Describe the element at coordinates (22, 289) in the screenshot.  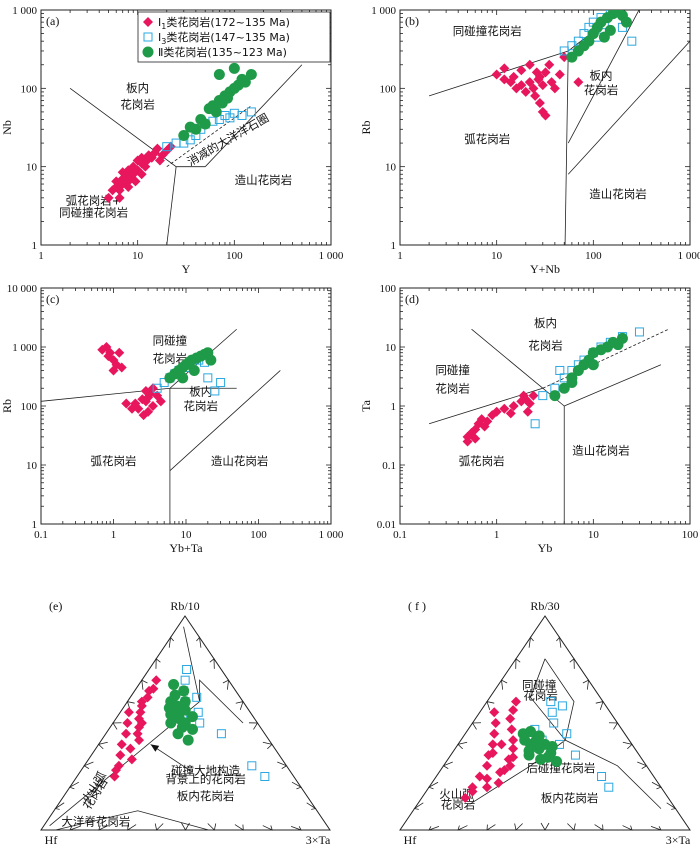
I see `y-tick-label: 10 000` at that location.